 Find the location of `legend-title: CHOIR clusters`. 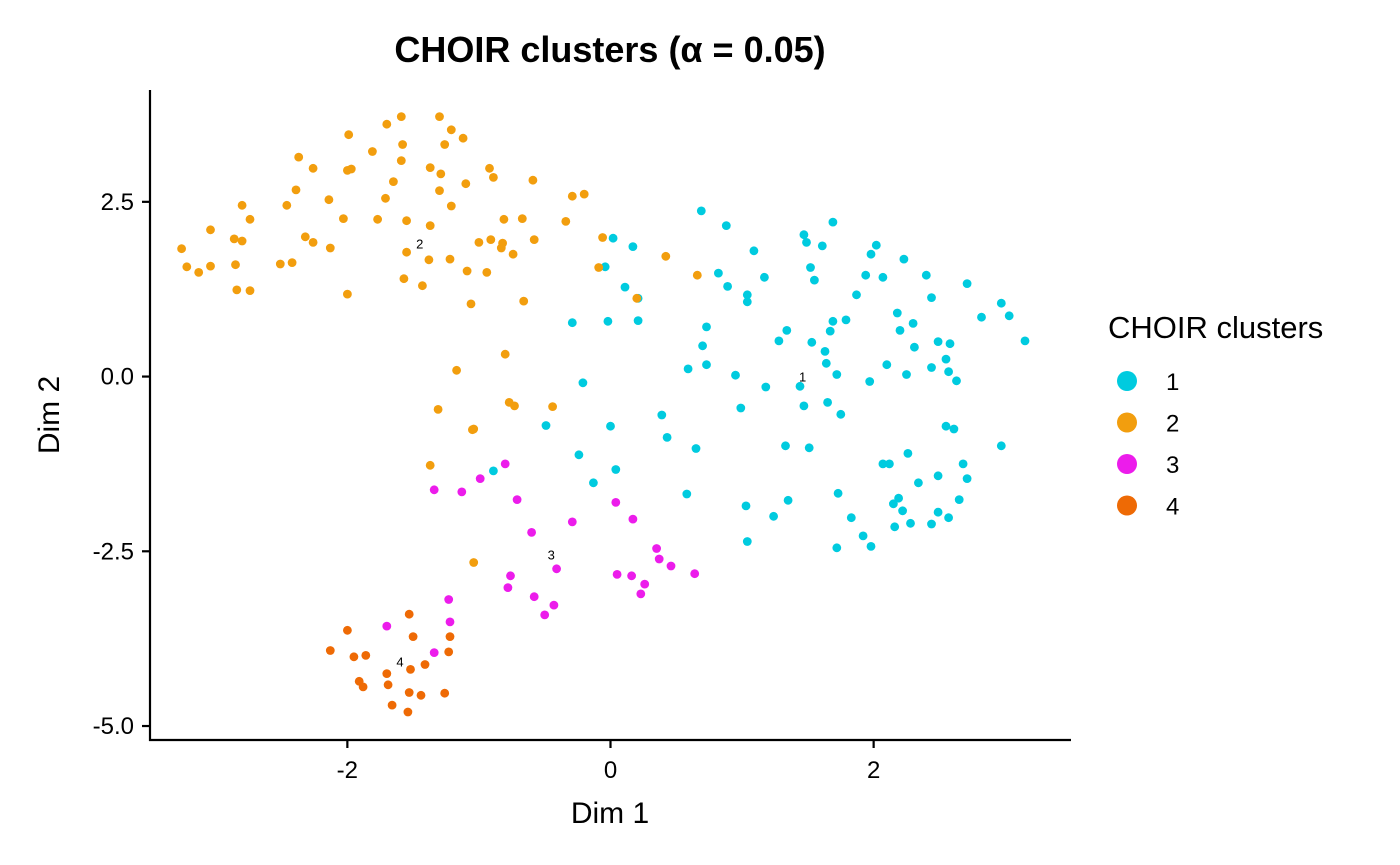

legend-title: CHOIR clusters is located at coordinates (1215, 327).